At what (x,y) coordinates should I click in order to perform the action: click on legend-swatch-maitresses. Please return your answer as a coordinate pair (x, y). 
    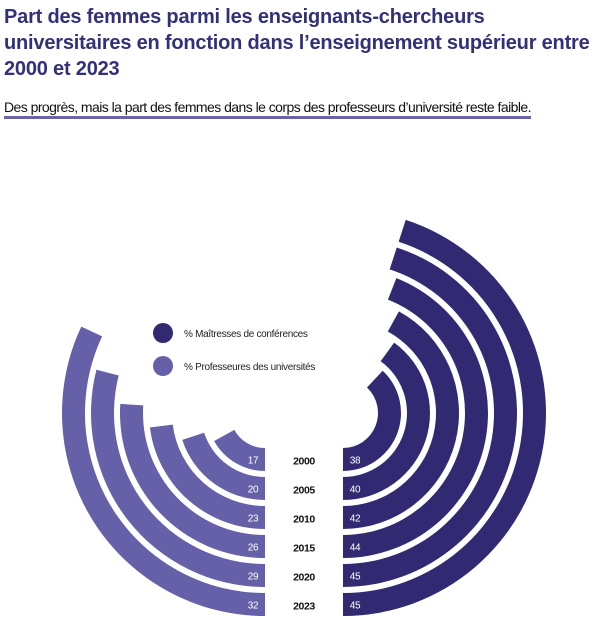
    Looking at the image, I should click on (163, 333).